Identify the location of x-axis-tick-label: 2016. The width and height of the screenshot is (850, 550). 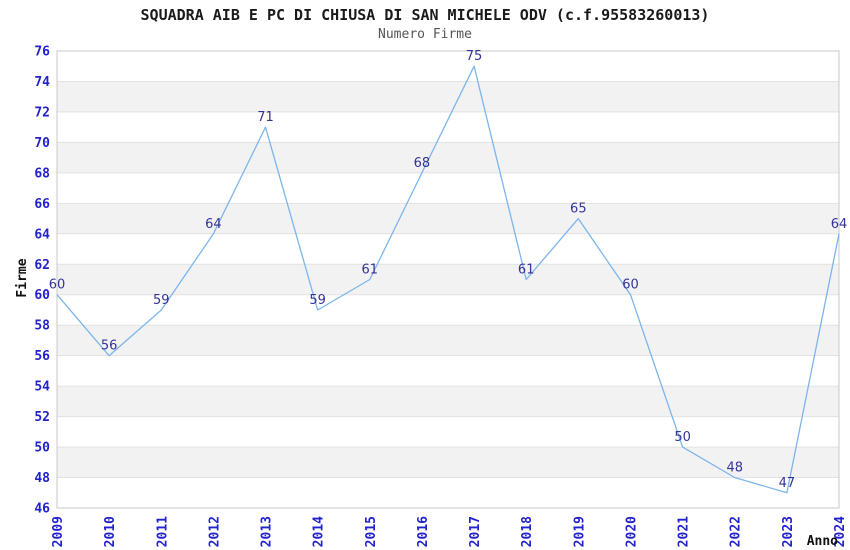
(423, 531).